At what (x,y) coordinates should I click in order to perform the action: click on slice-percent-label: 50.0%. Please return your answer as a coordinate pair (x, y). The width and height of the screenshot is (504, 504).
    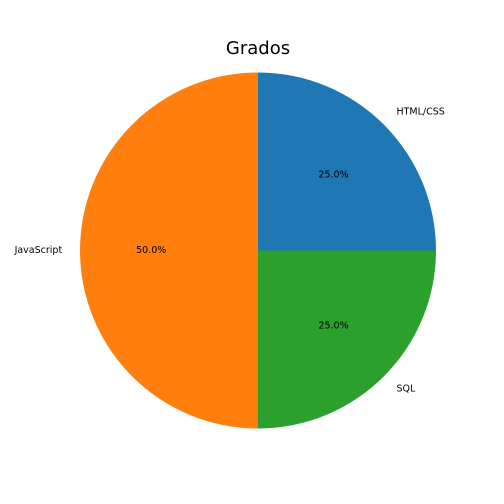
    Looking at the image, I should click on (151, 250).